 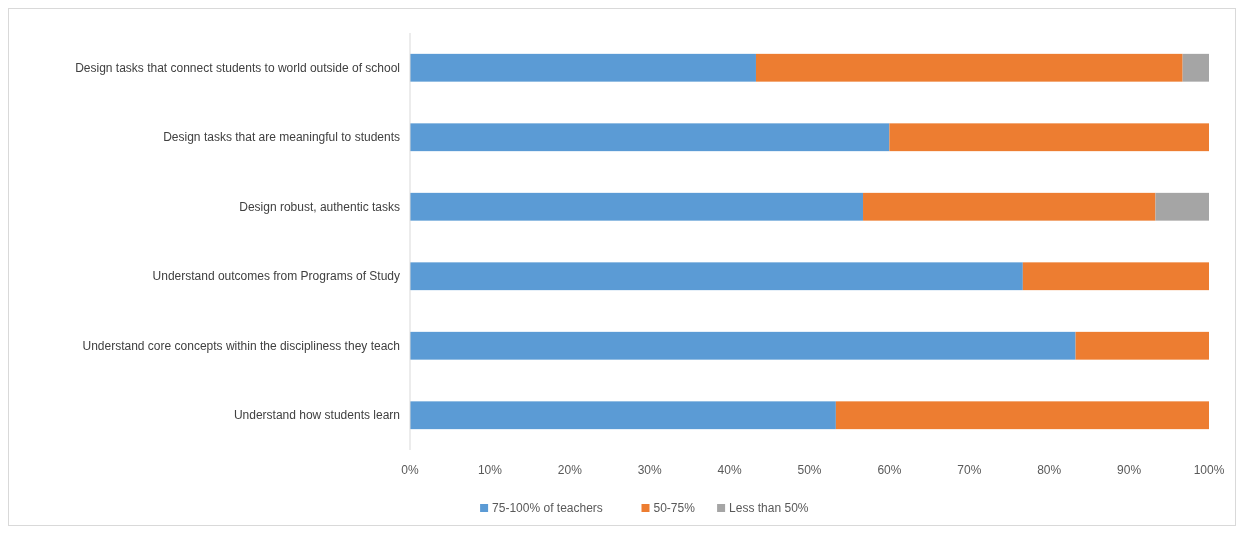 I want to click on x-tick-label: 10%, so click(x=490, y=470).